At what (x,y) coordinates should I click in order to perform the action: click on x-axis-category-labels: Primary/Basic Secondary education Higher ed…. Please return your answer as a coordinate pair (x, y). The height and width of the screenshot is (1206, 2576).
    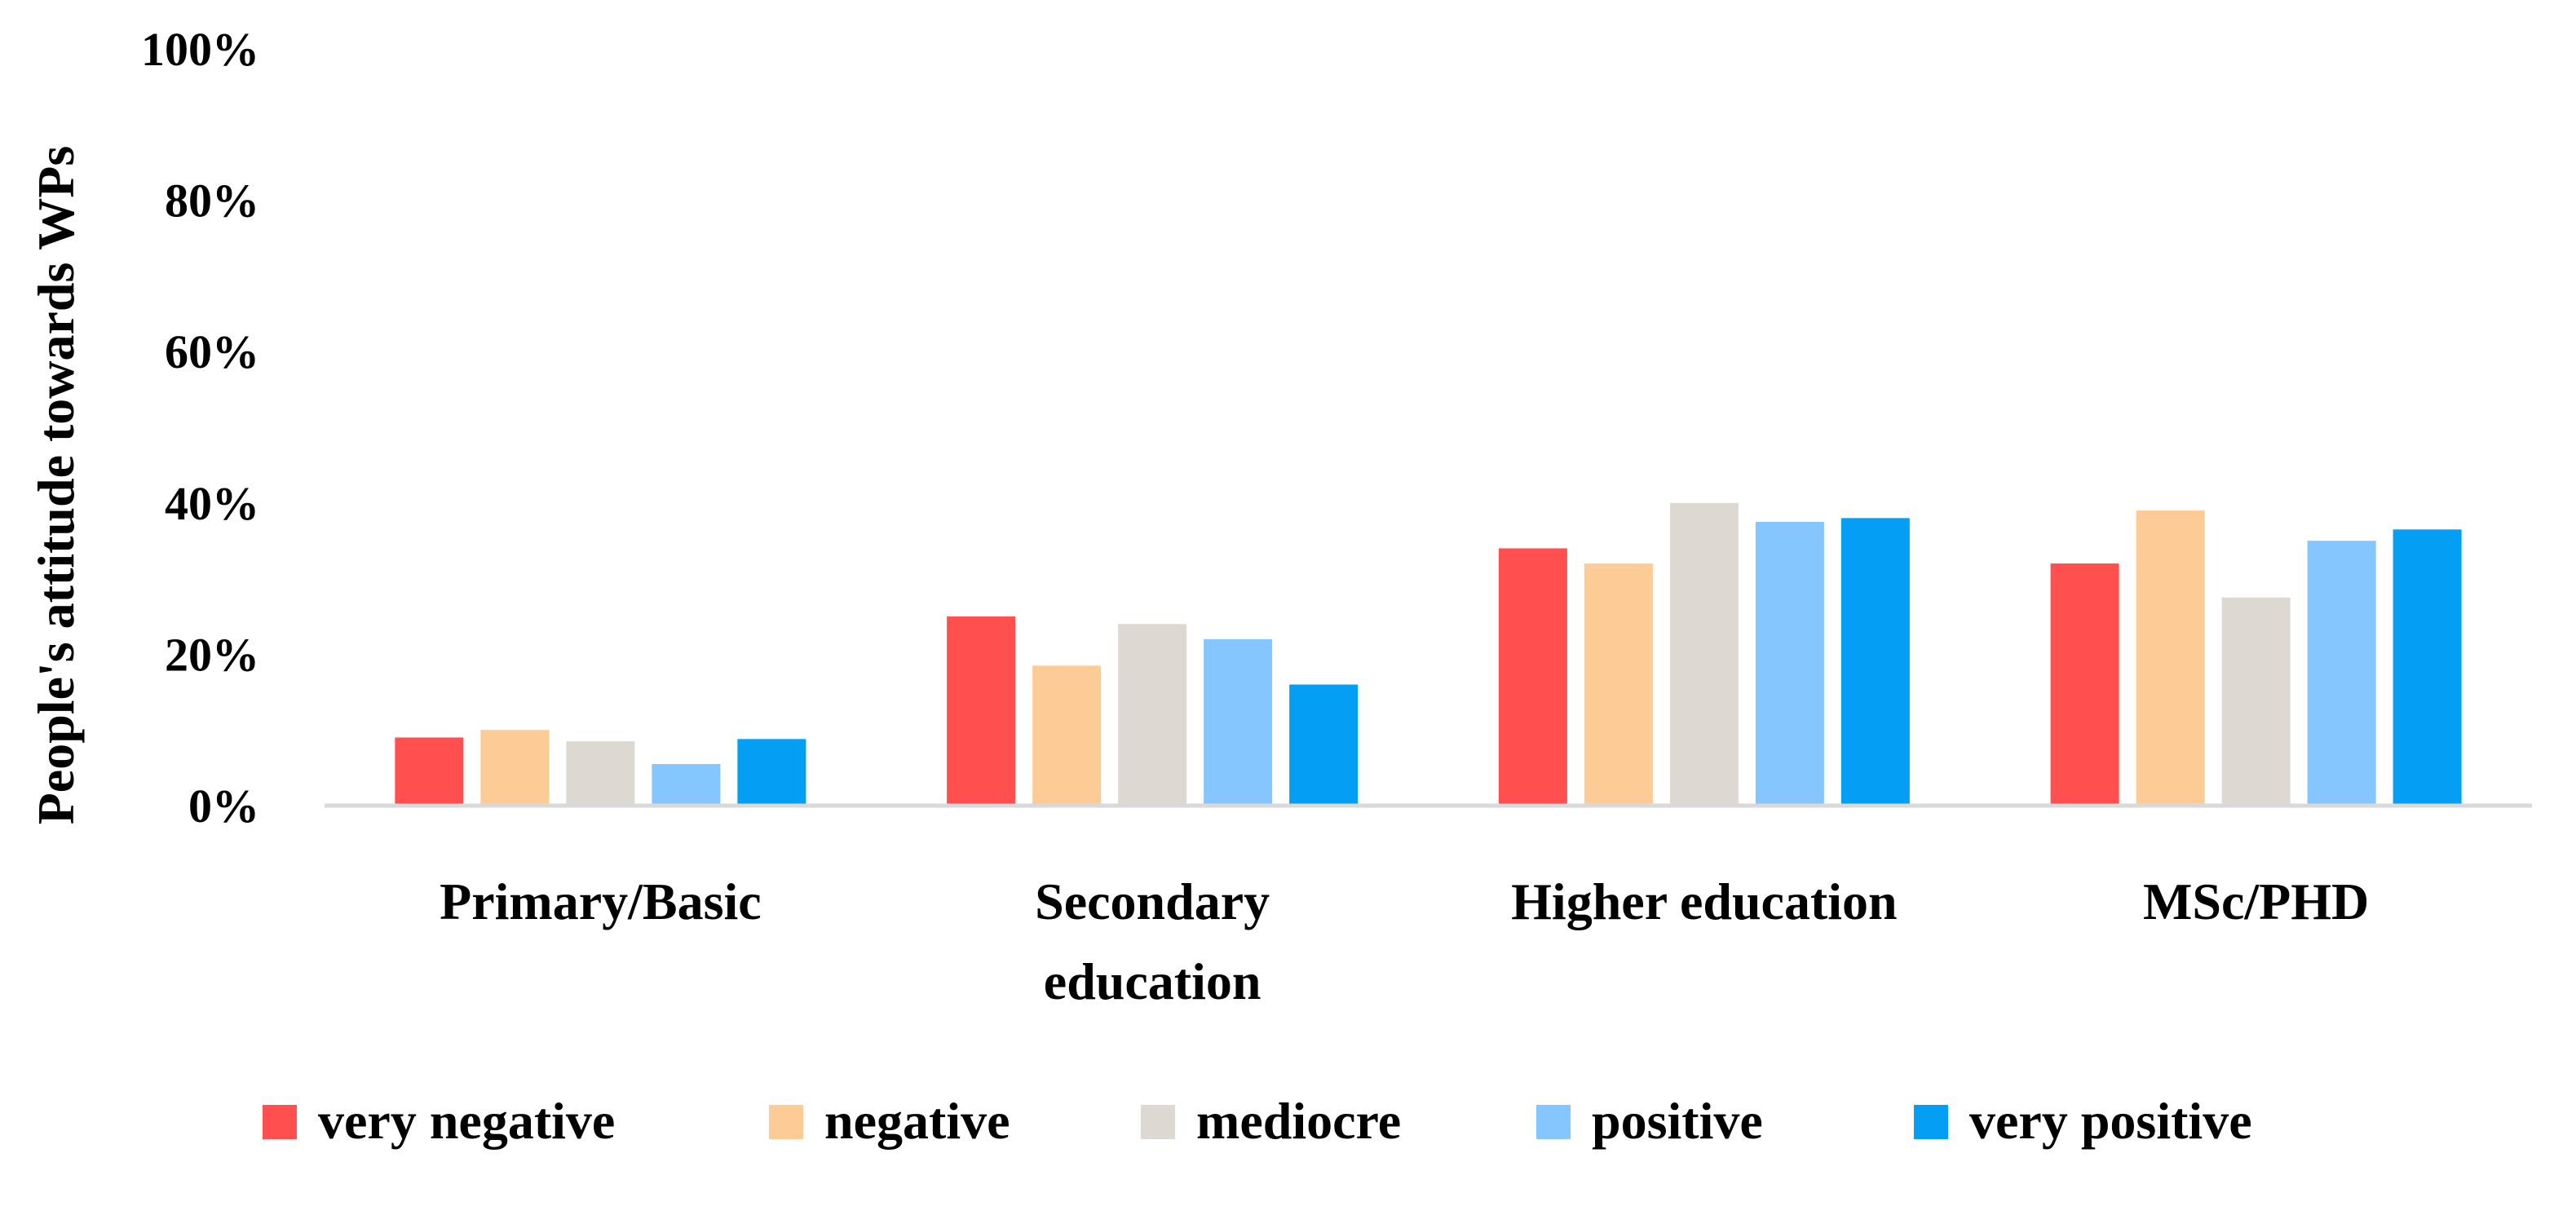
    Looking at the image, I should click on (1404, 941).